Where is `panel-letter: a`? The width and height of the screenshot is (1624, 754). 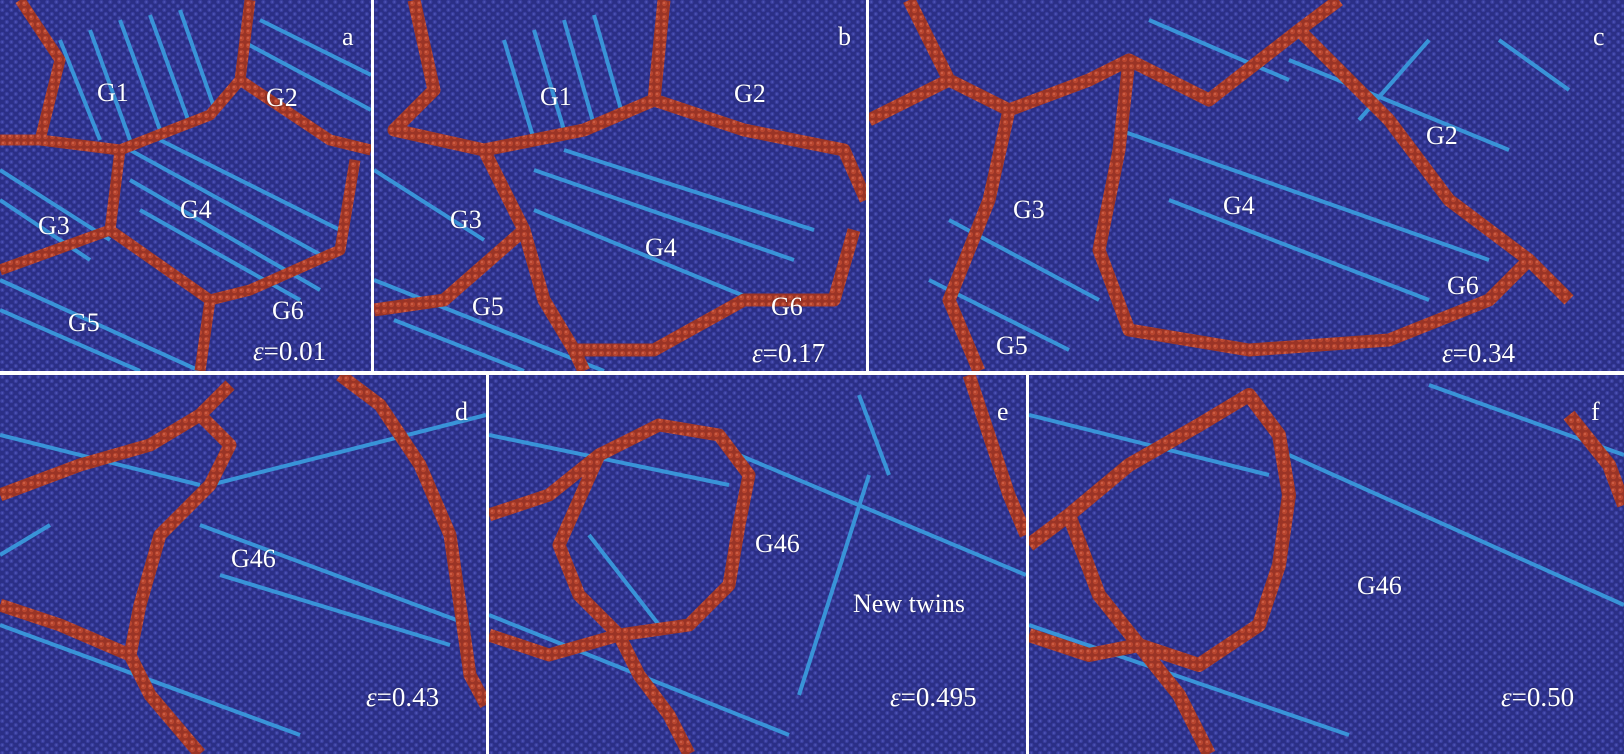
panel-letter: a is located at coordinates (348, 36).